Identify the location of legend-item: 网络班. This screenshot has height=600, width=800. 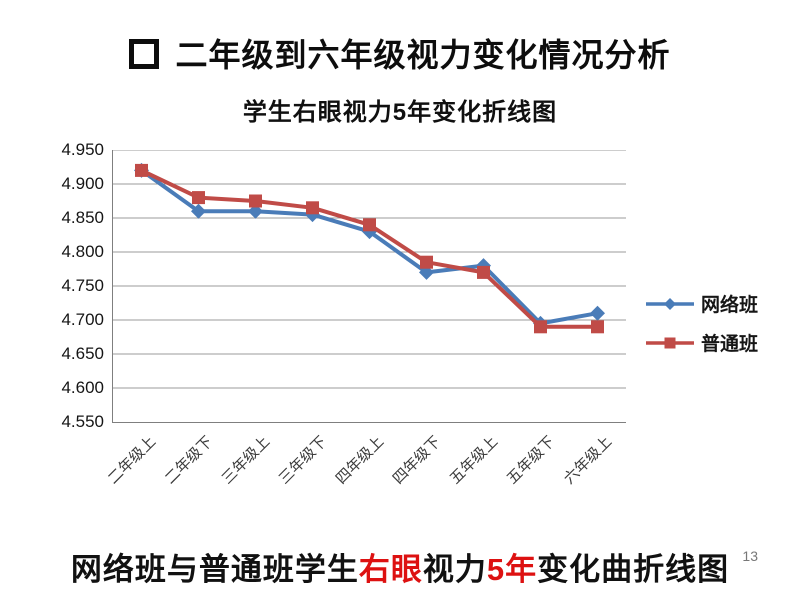
(702, 303).